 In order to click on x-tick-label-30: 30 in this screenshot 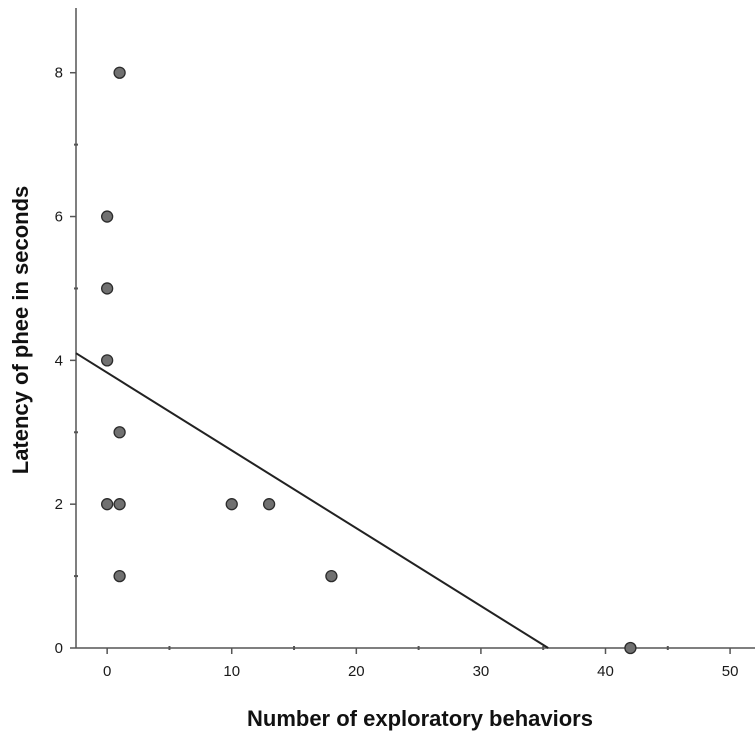, I will do `click(481, 671)`.